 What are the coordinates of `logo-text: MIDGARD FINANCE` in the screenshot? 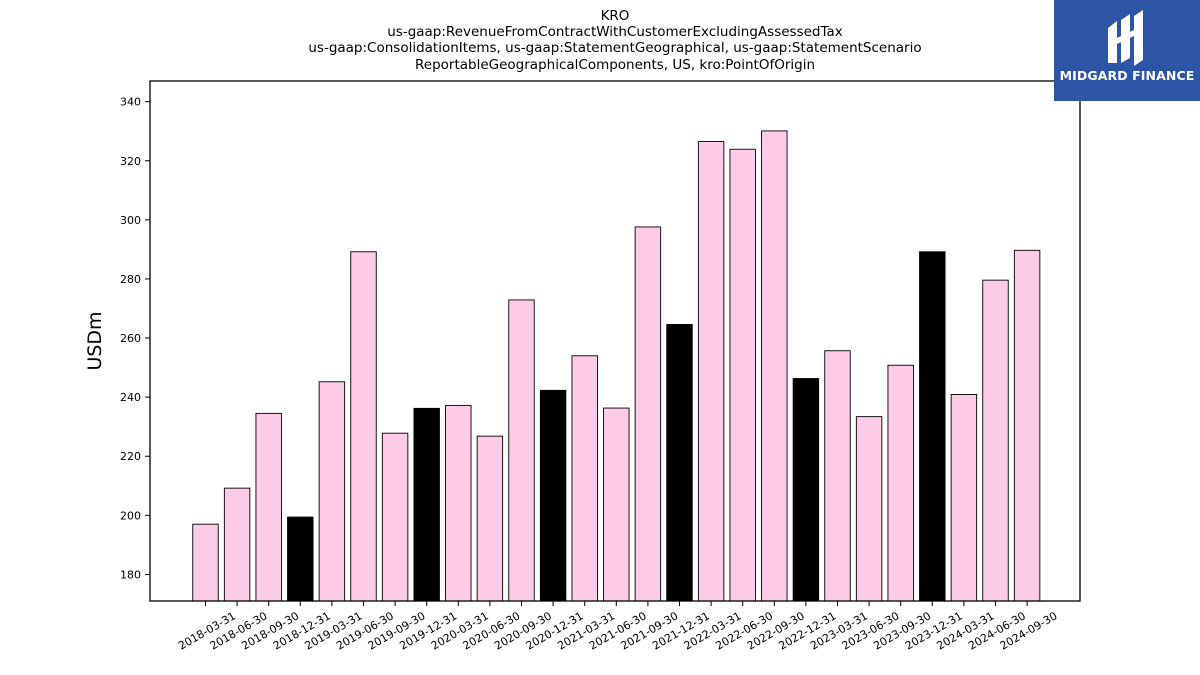 It's located at (1127, 75).